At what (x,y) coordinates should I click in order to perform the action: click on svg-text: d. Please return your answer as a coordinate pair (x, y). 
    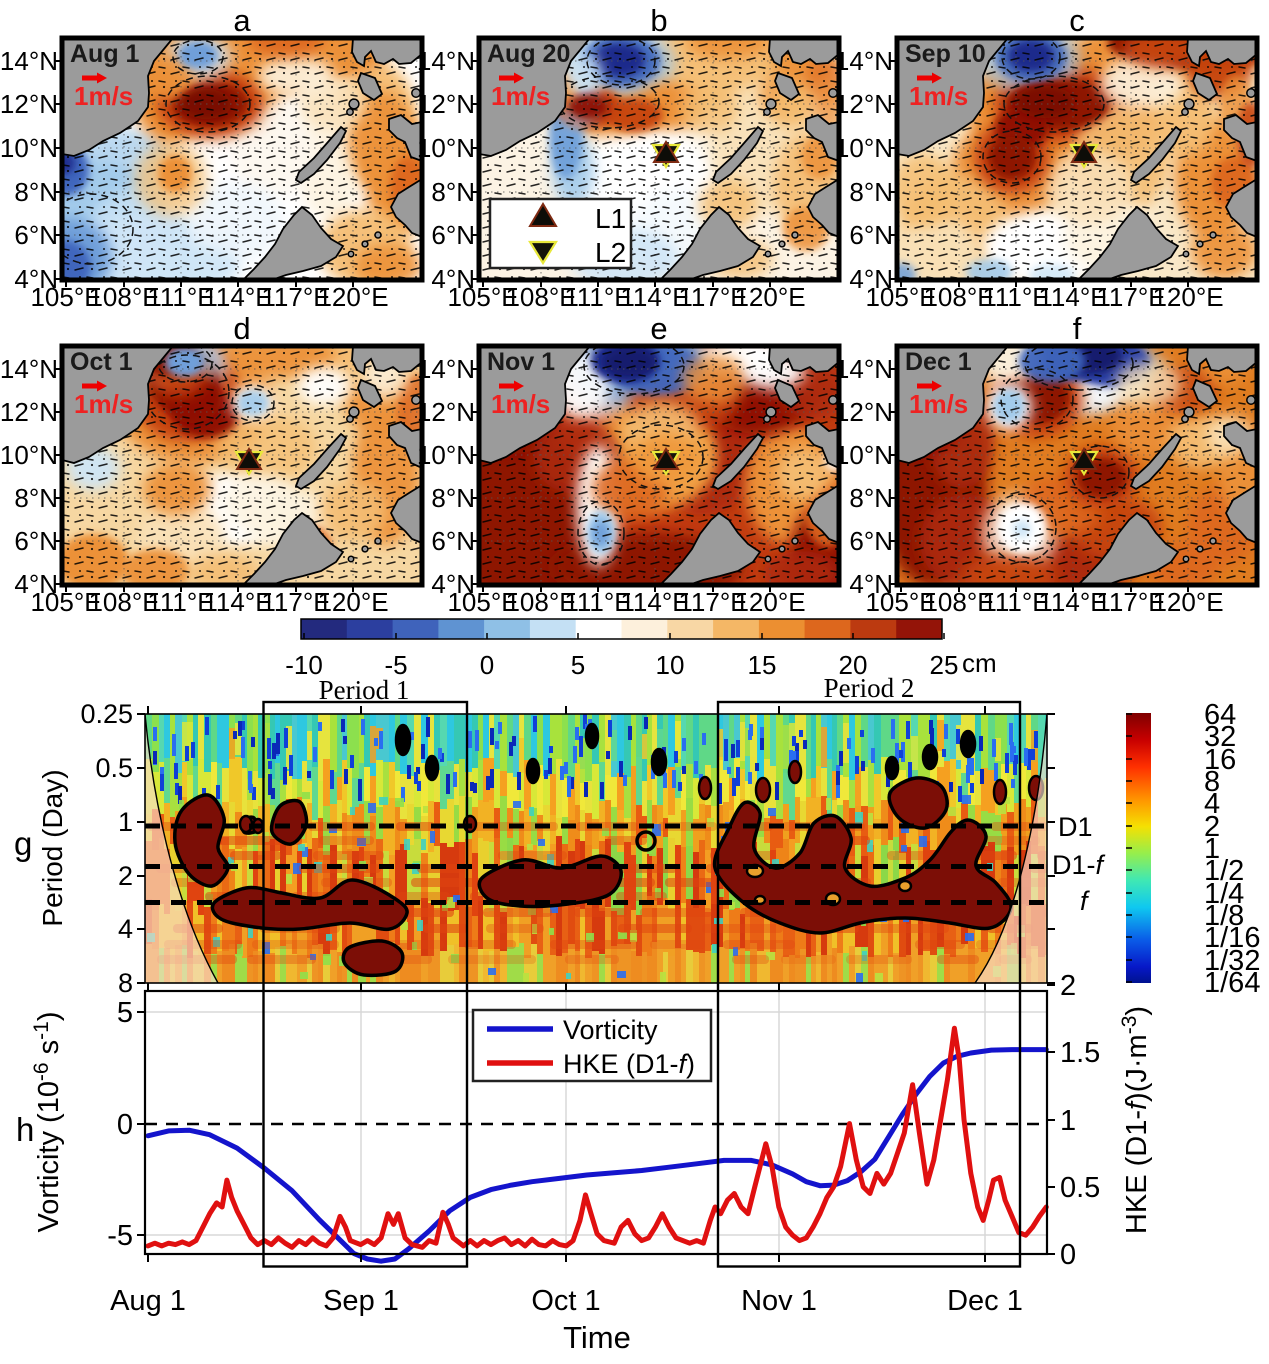
    Looking at the image, I should click on (241, 328).